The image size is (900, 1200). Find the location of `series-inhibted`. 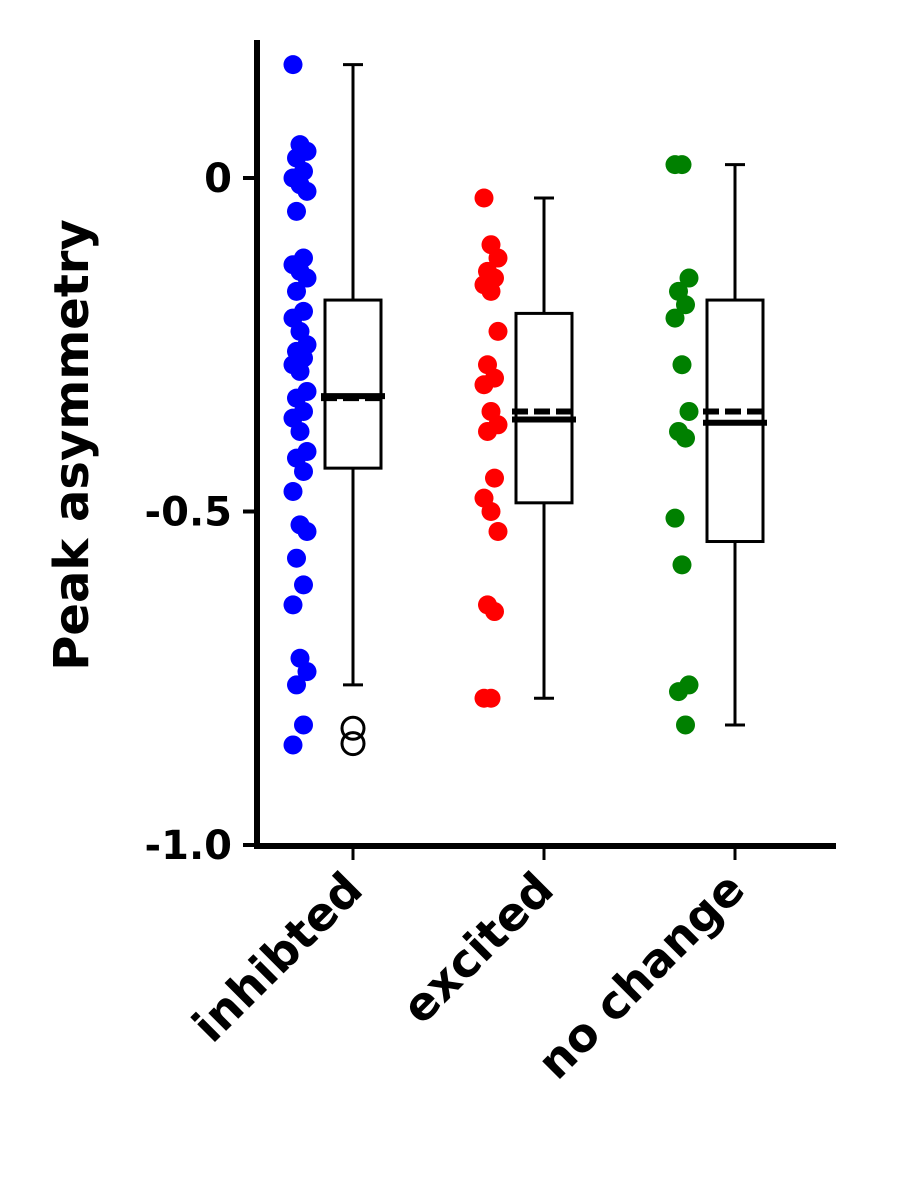

series-inhibted is located at coordinates (334, 406).